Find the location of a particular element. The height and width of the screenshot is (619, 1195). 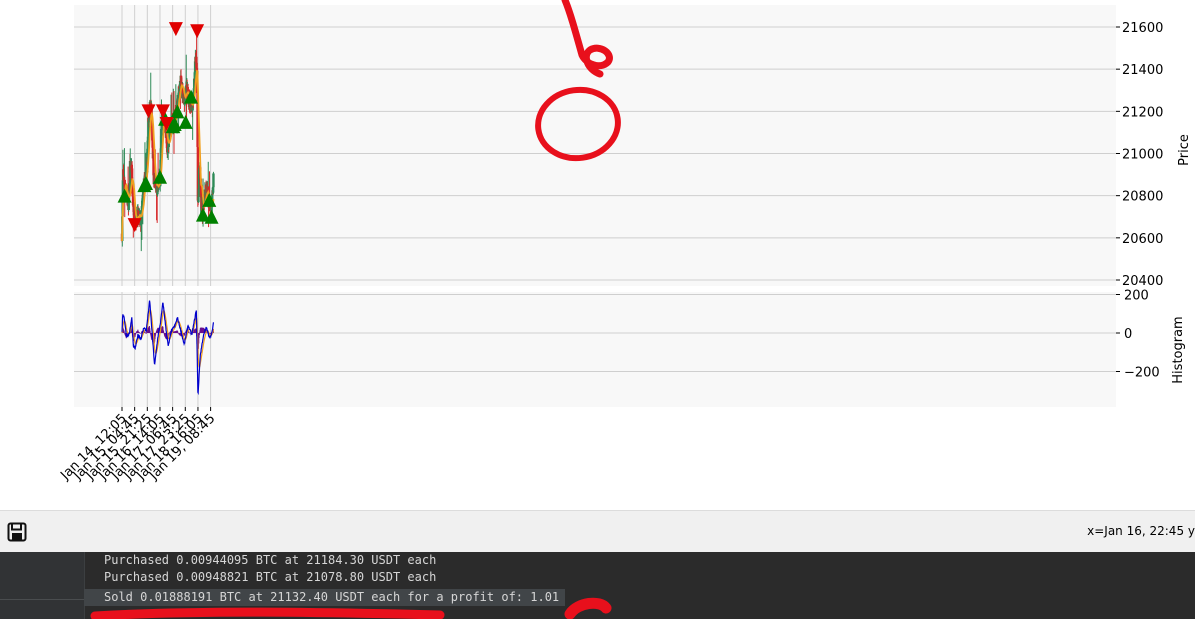

price-tick-label: 21600 is located at coordinates (1142, 28).